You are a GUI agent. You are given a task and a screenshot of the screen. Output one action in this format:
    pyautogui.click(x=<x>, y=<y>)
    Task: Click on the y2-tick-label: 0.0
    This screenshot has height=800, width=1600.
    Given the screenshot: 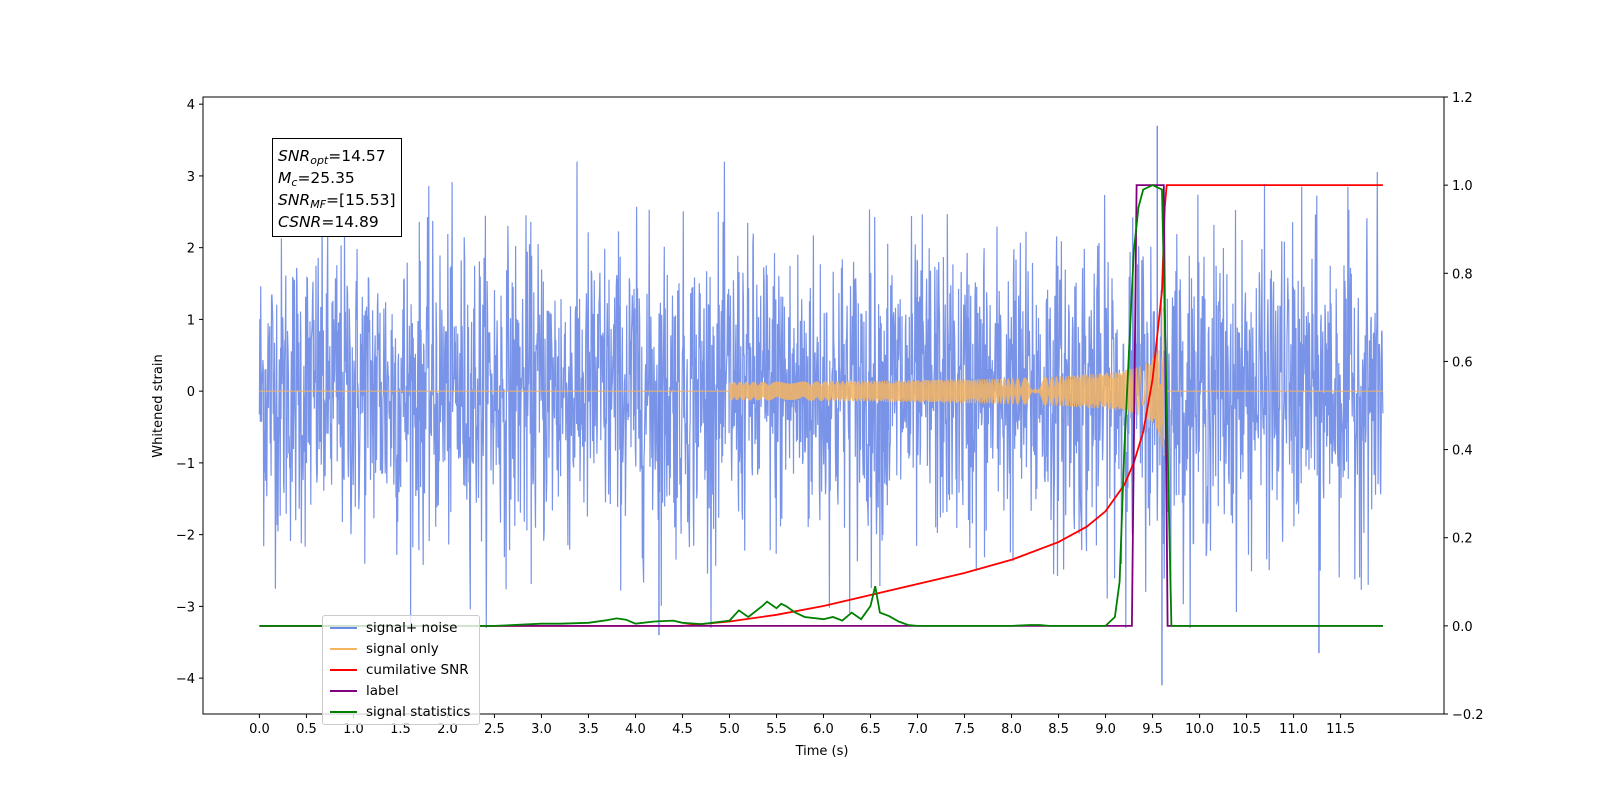 What is the action you would take?
    pyautogui.click(x=1462, y=627)
    